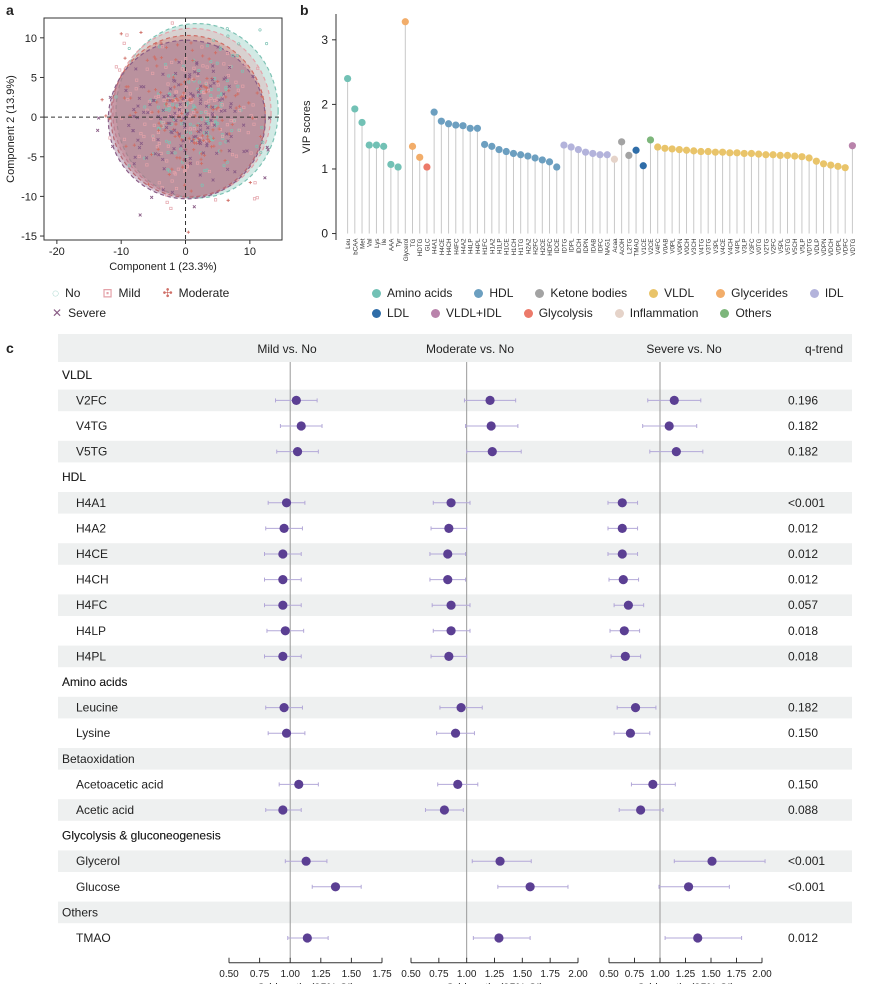 This screenshot has width=869, height=986. I want to click on legend-item: Amino acids, so click(412, 293).